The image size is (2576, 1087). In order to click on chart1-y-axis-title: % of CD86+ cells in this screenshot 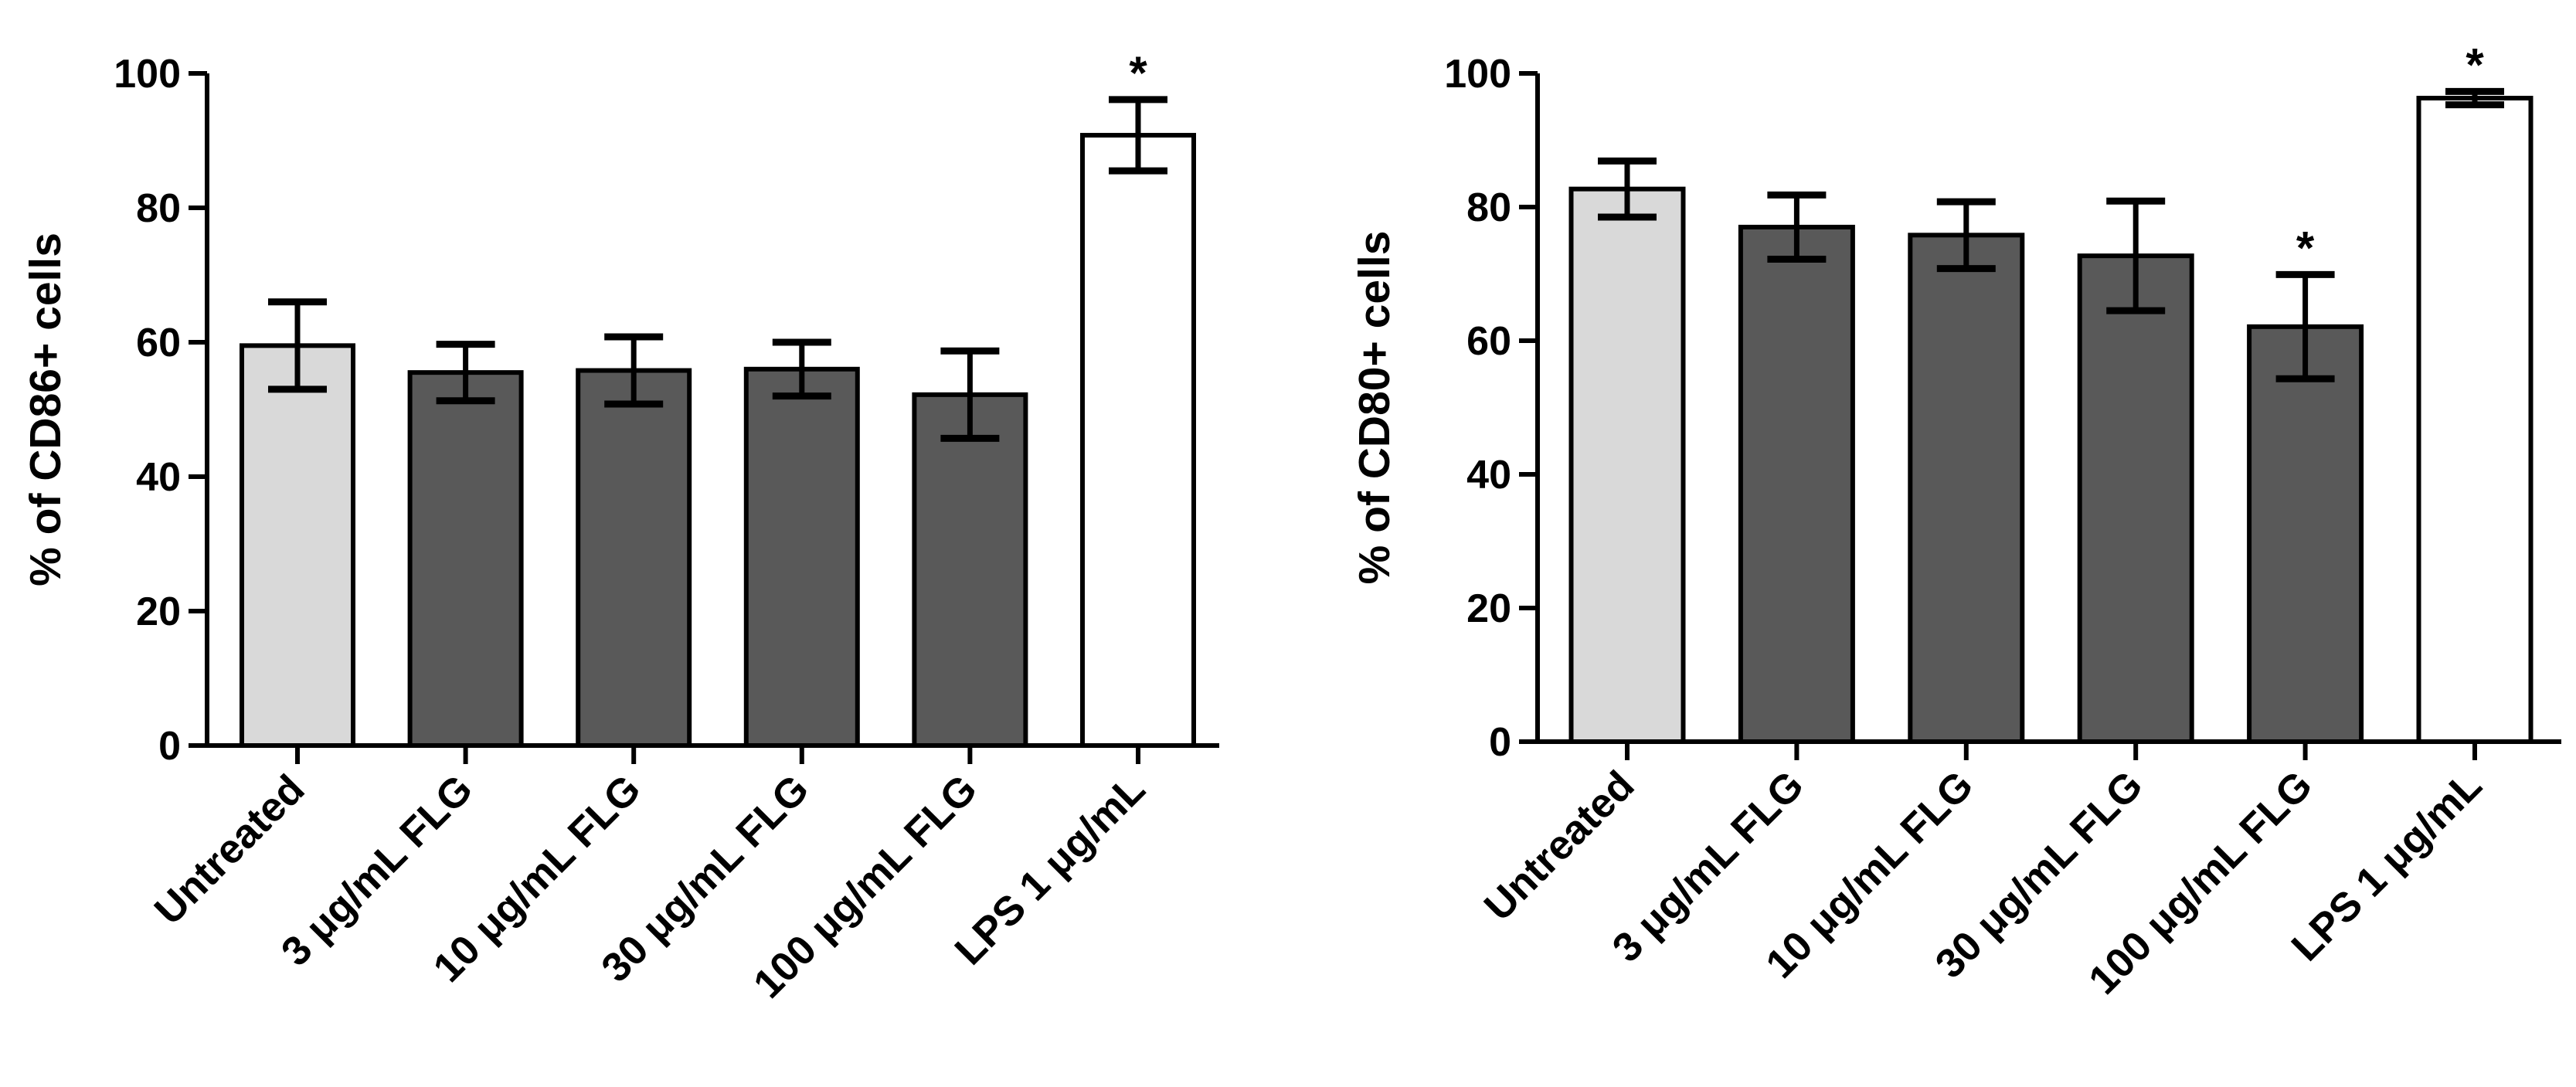, I will do `click(45, 409)`.